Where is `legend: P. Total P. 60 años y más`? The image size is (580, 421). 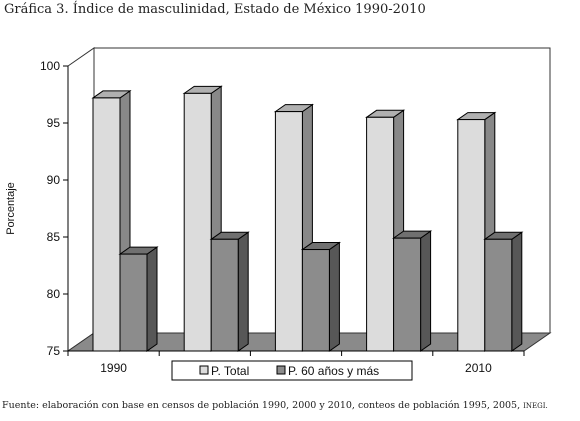
legend: P. Total P. 60 años y más is located at coordinates (292, 370).